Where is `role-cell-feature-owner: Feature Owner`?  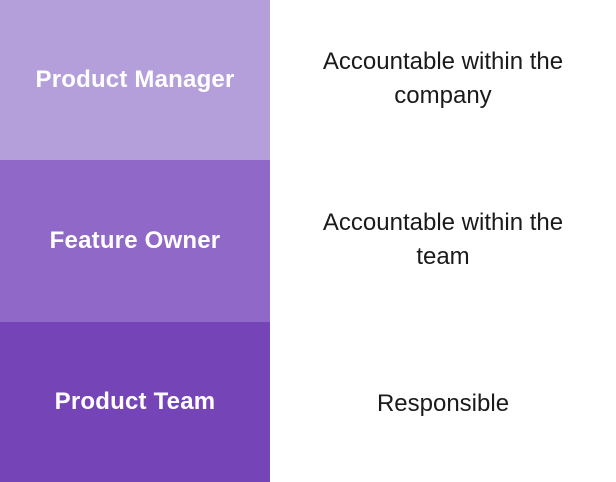 role-cell-feature-owner: Feature Owner is located at coordinates (135, 241).